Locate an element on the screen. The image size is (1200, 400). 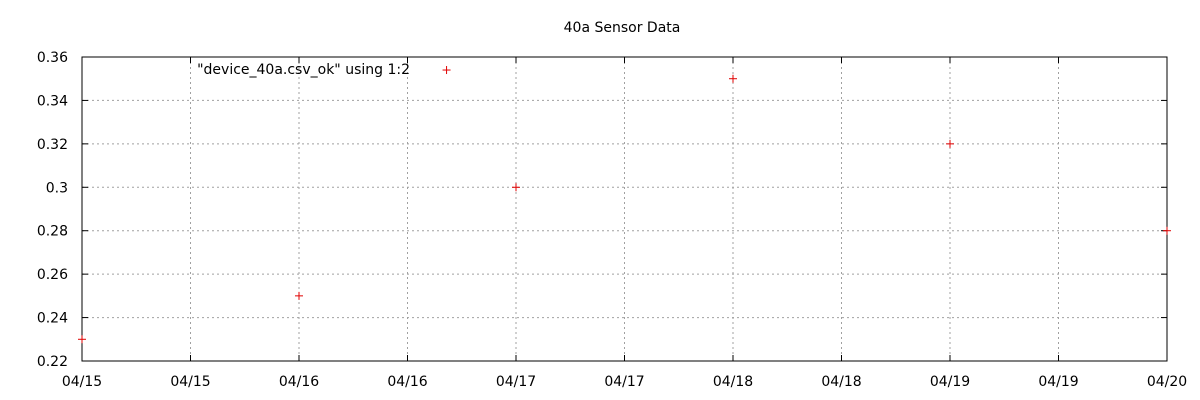
y-axis-tick-labels: 0.22 0.24 0.26 0.28 0.3 0.32 0.34 0.36 is located at coordinates (52, 210).